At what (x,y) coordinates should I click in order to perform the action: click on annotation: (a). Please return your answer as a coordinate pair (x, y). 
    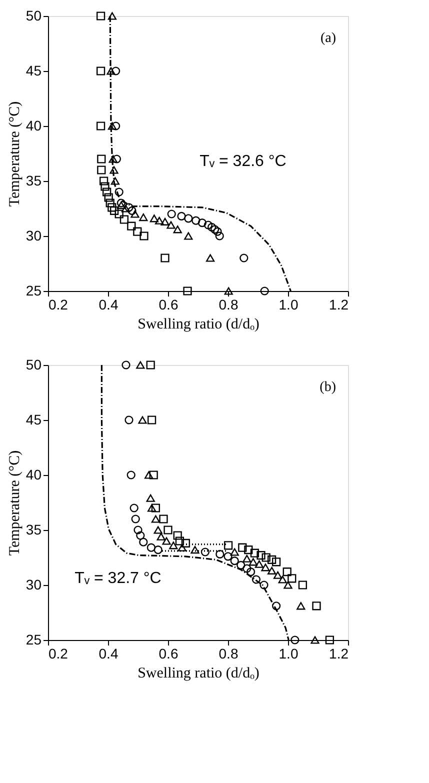
    Looking at the image, I should click on (328, 38).